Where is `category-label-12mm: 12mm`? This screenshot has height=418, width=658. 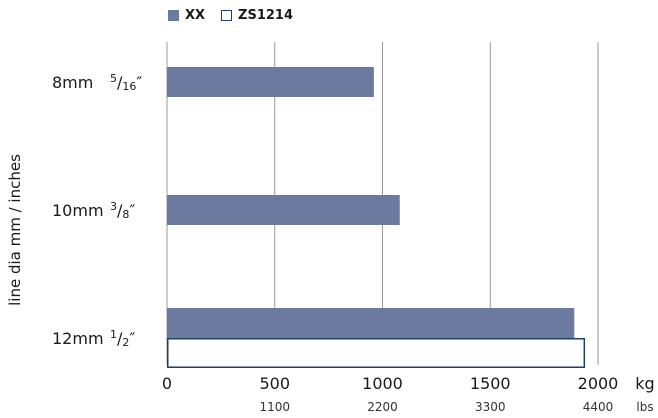
category-label-12mm: 12mm is located at coordinates (78, 338).